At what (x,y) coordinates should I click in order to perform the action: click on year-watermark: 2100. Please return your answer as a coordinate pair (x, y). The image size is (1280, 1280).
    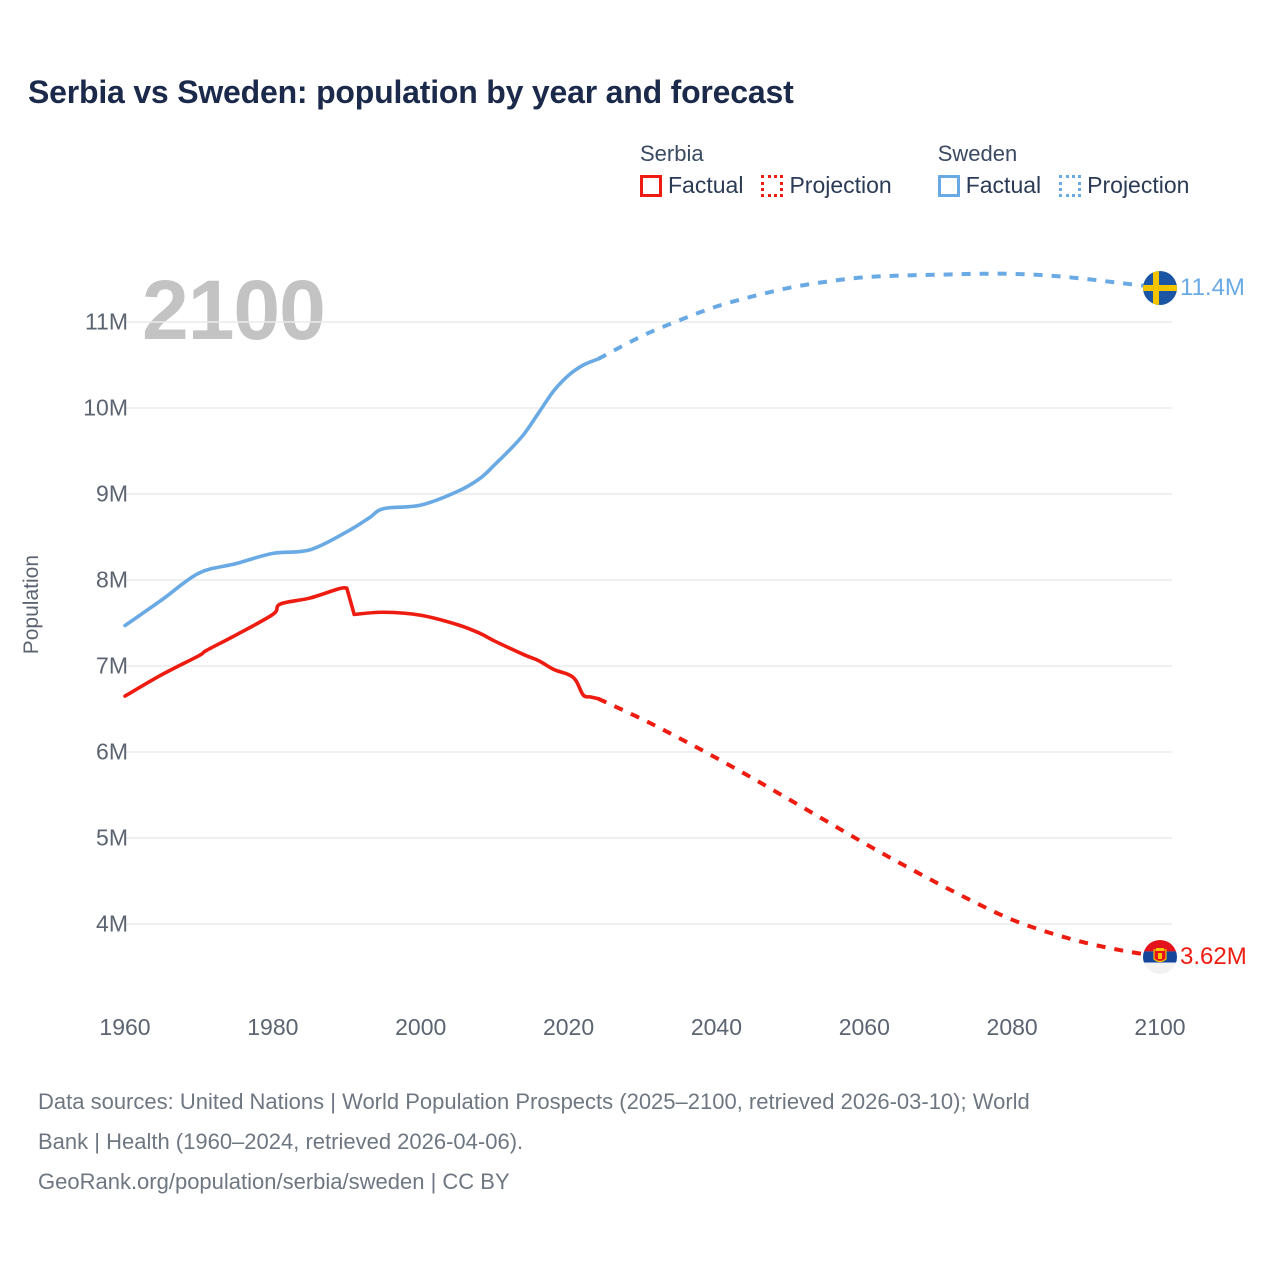
    Looking at the image, I should click on (234, 310).